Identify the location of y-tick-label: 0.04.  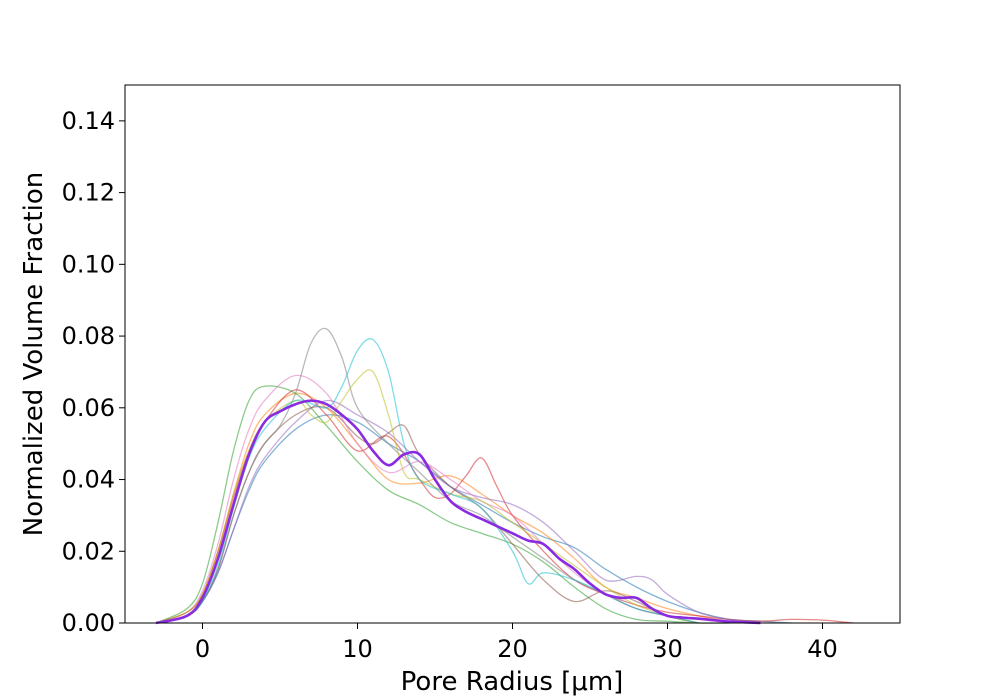
(88, 480).